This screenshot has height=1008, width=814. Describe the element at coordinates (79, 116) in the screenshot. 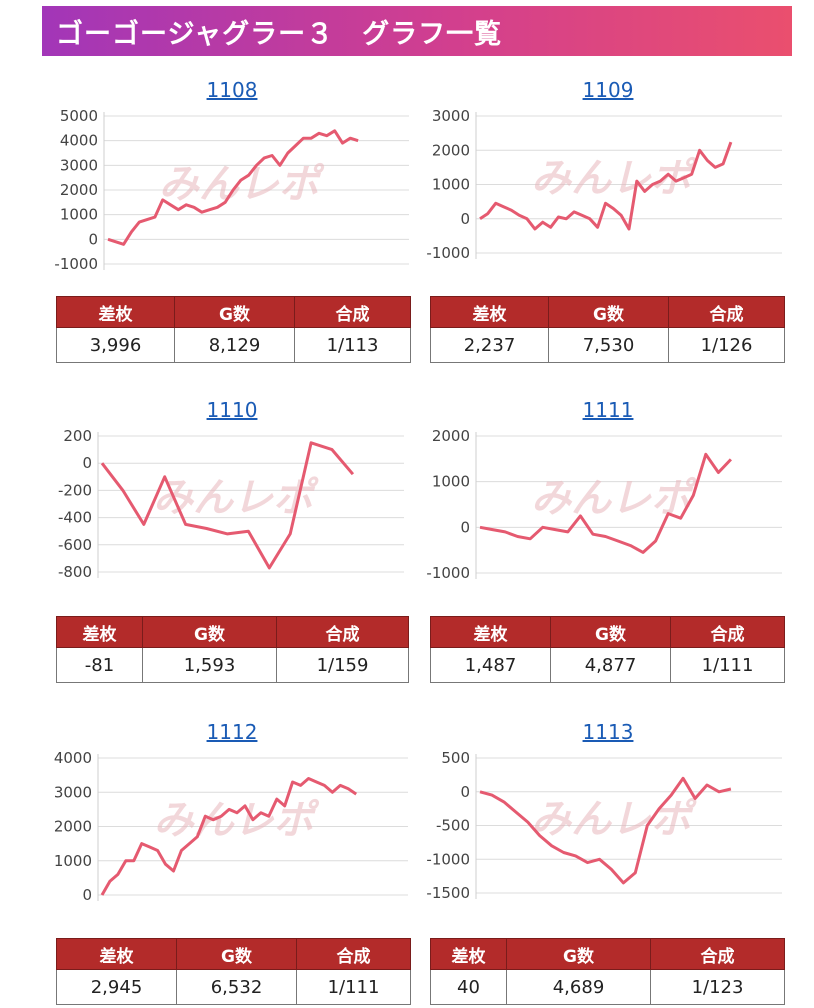

I see `y-tick-label: 5000` at that location.